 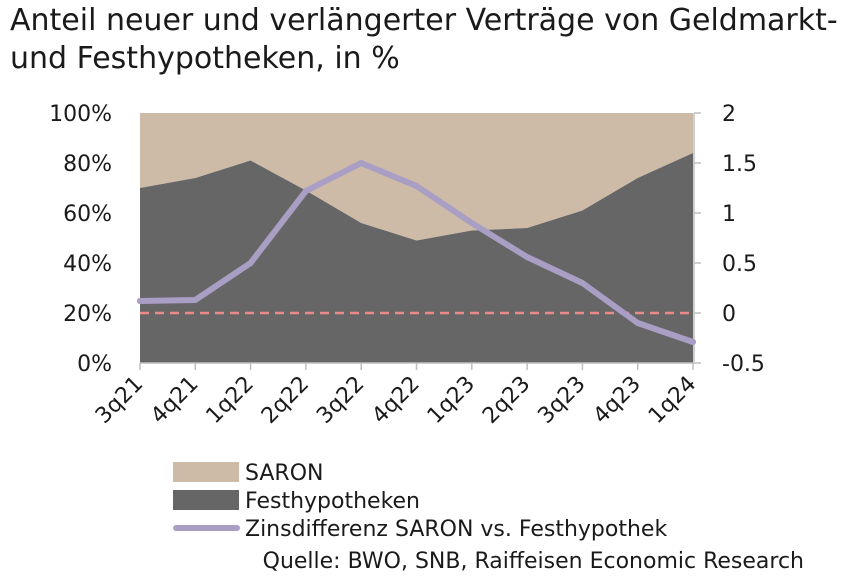 What do you see at coordinates (250, 263) in the screenshot?
I see `point-zinsdifferenz-1q22` at bounding box center [250, 263].